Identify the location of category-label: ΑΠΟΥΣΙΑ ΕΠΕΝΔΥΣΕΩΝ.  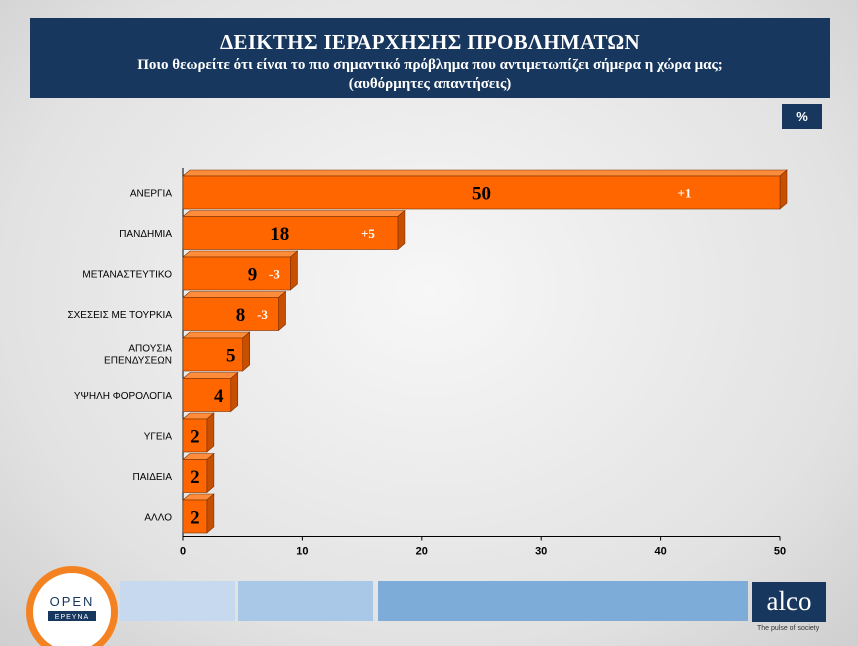
(138, 355).